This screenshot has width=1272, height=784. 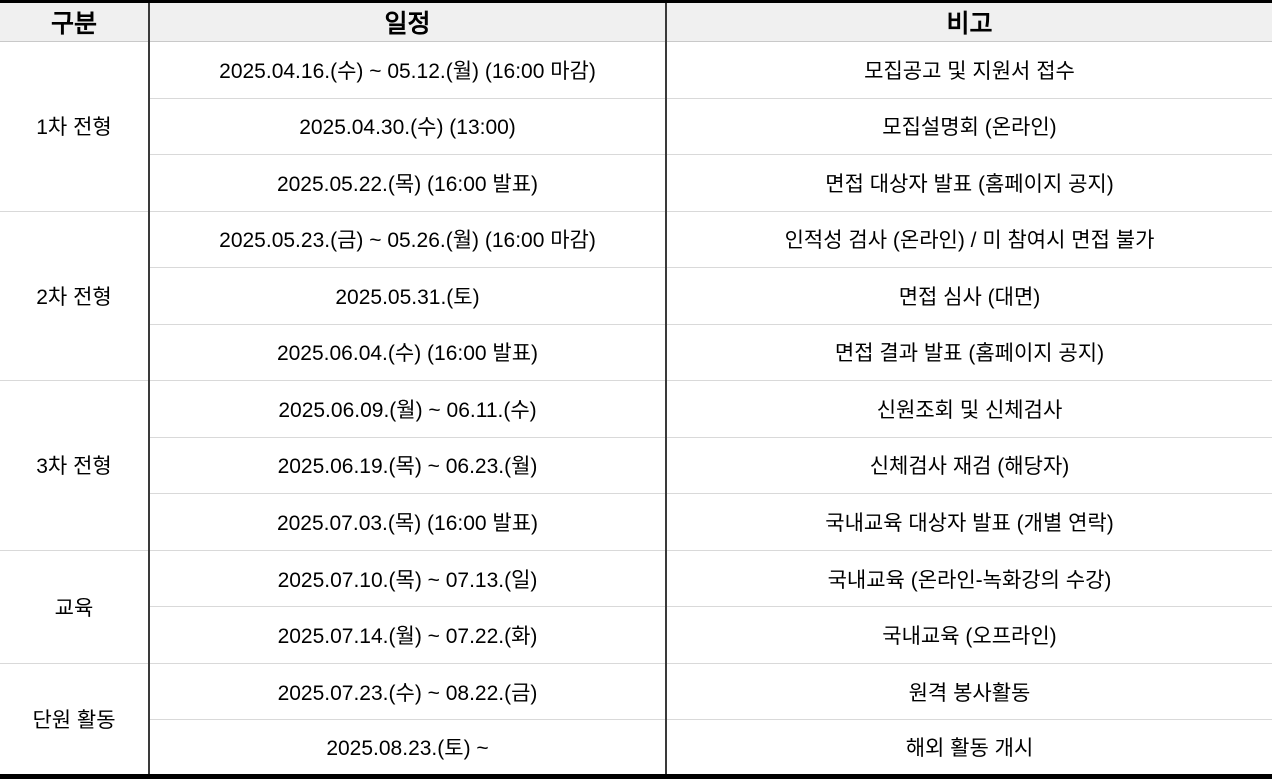 I want to click on schedule-cell: 2025.04.16.(수) ~ 05.12.(월) (16:00 마감), so click(x=407, y=70).